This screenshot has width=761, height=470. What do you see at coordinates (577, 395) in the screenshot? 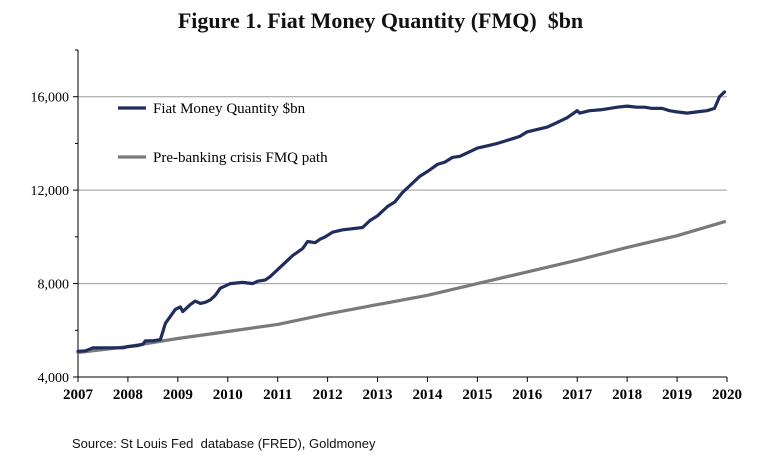
I see `x-tick-label: 2017` at bounding box center [577, 395].